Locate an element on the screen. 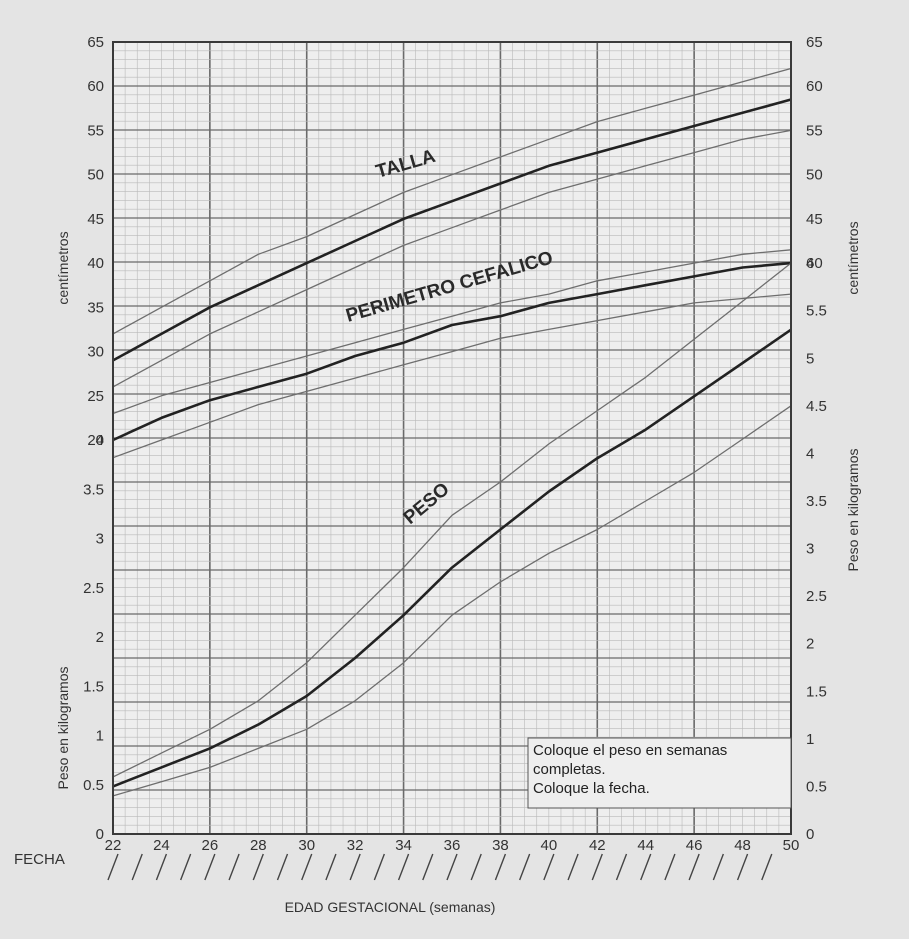 The image size is (909, 939). left-cm-tick-label: 45 is located at coordinates (95, 219).